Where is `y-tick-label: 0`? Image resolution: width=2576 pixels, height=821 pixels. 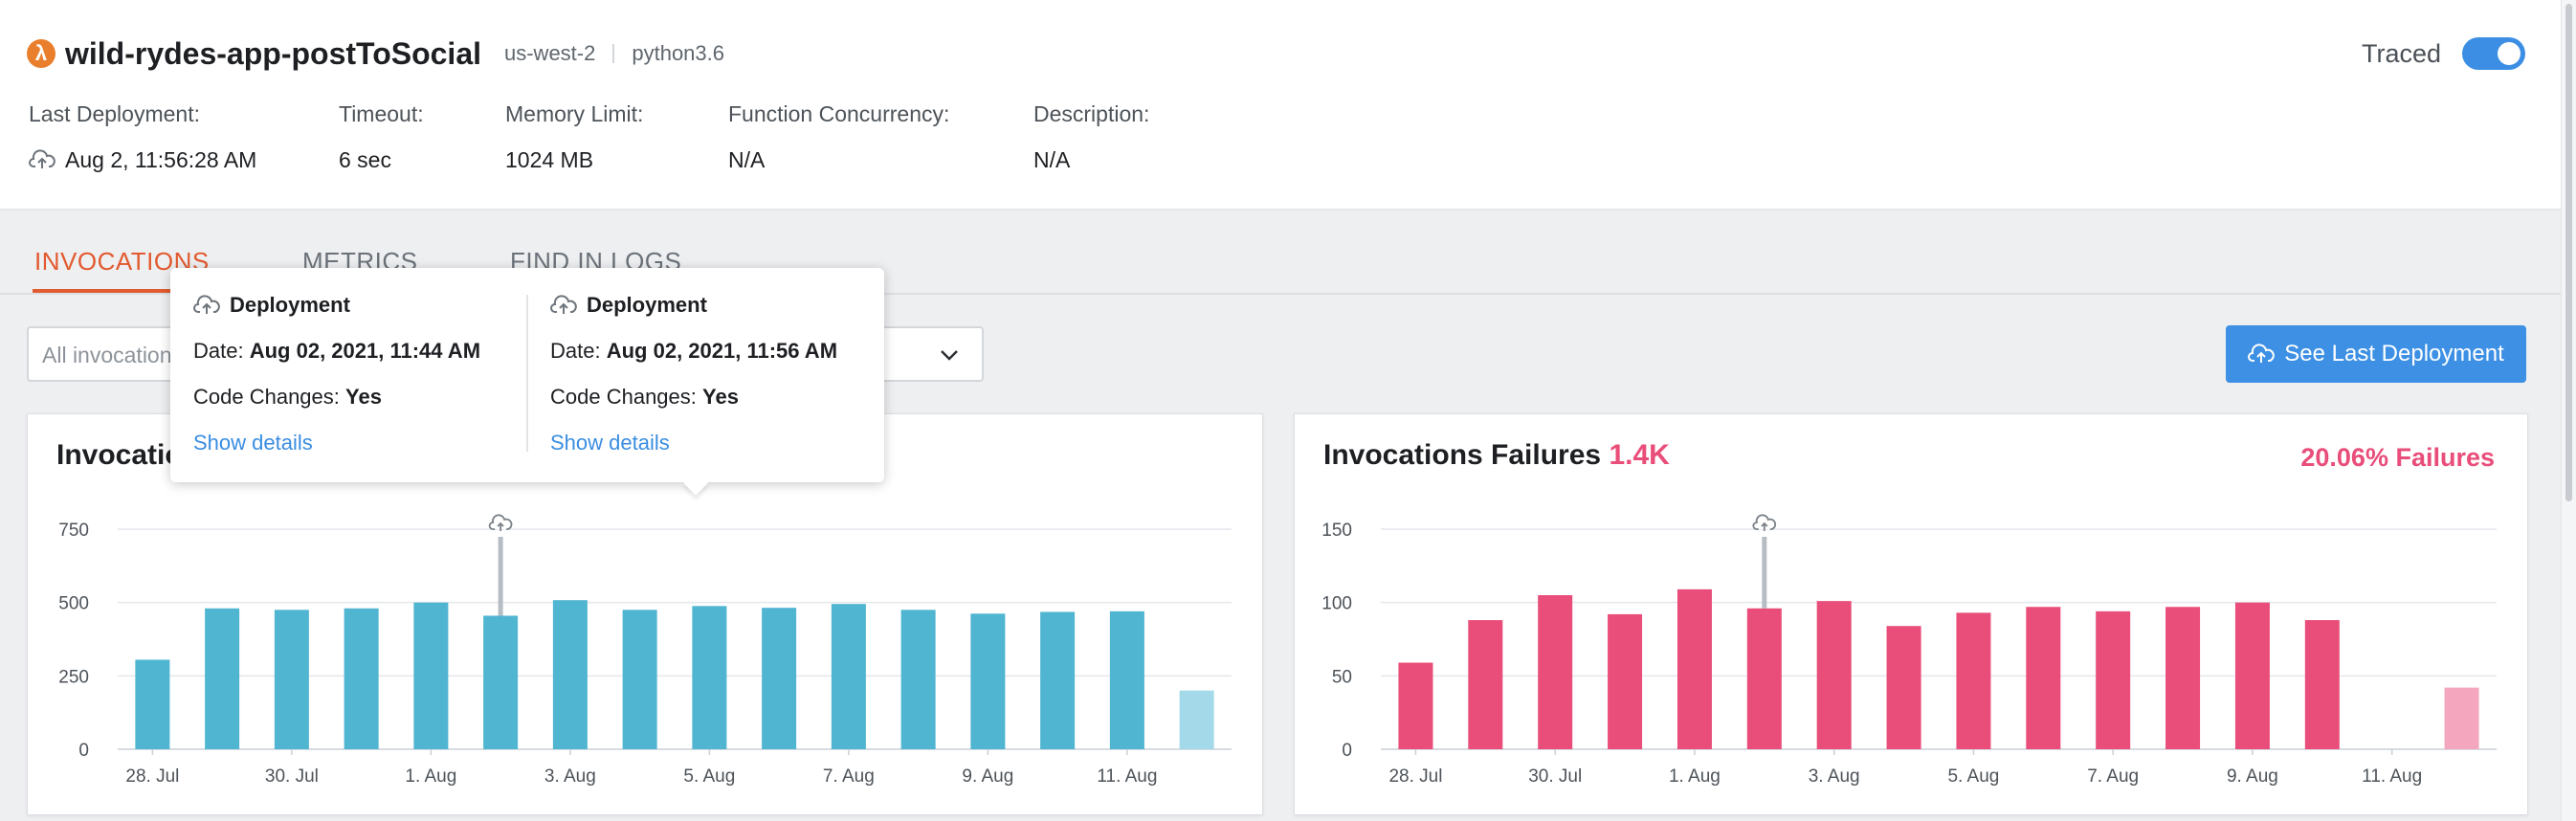 y-tick-label: 0 is located at coordinates (83, 751).